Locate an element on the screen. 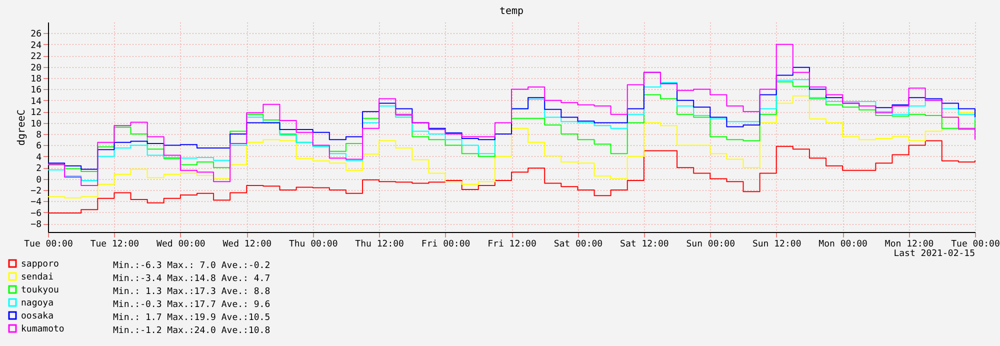 The image size is (1000, 346). text: Min.: 1.3 Max.:17.3 Ave.: 8.8 is located at coordinates (191, 292).